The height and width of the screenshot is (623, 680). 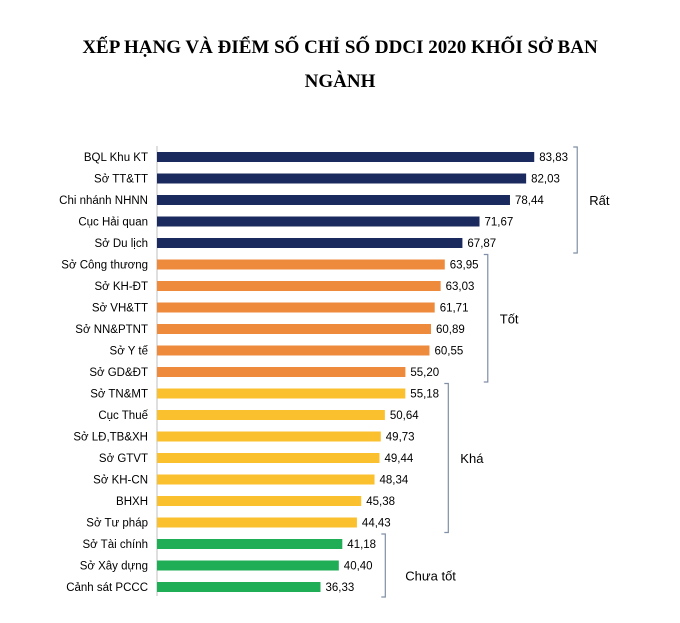 What do you see at coordinates (361, 545) in the screenshot?
I see `value-label: 41,18` at bounding box center [361, 545].